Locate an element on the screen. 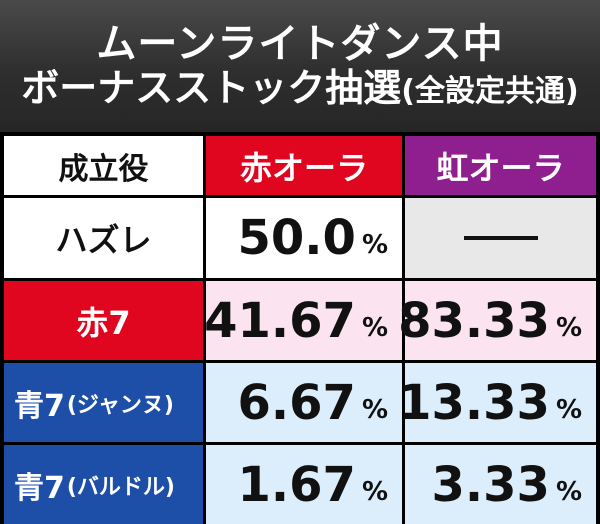  rainbow-aura-value: 13.33% is located at coordinates (497, 402).